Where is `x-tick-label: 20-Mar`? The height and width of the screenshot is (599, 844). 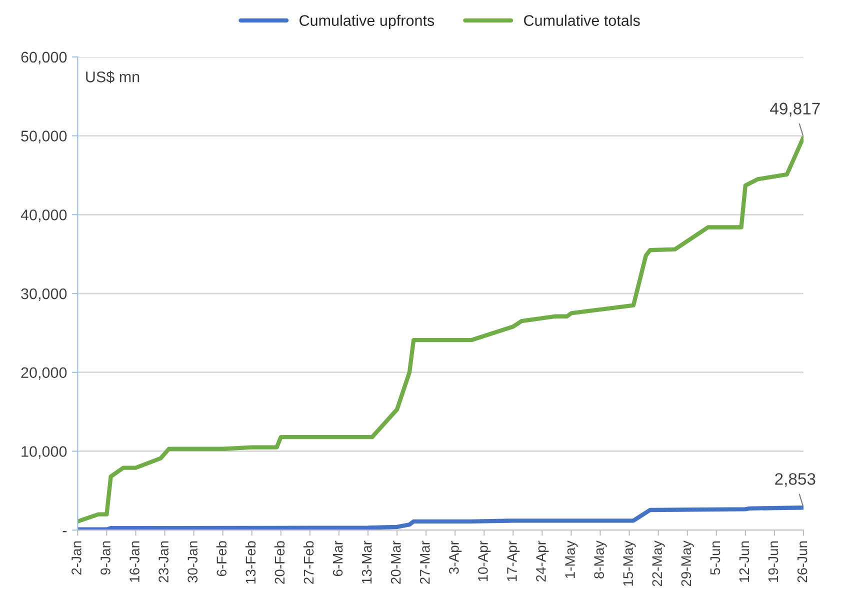 x-tick-label: 20-Mar is located at coordinates (395, 562).